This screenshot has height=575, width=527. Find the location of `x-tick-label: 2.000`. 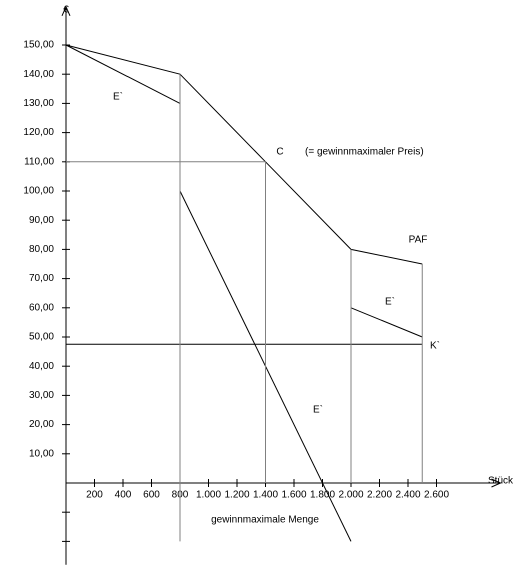

x-tick-label: 2.000 is located at coordinates (350, 495).